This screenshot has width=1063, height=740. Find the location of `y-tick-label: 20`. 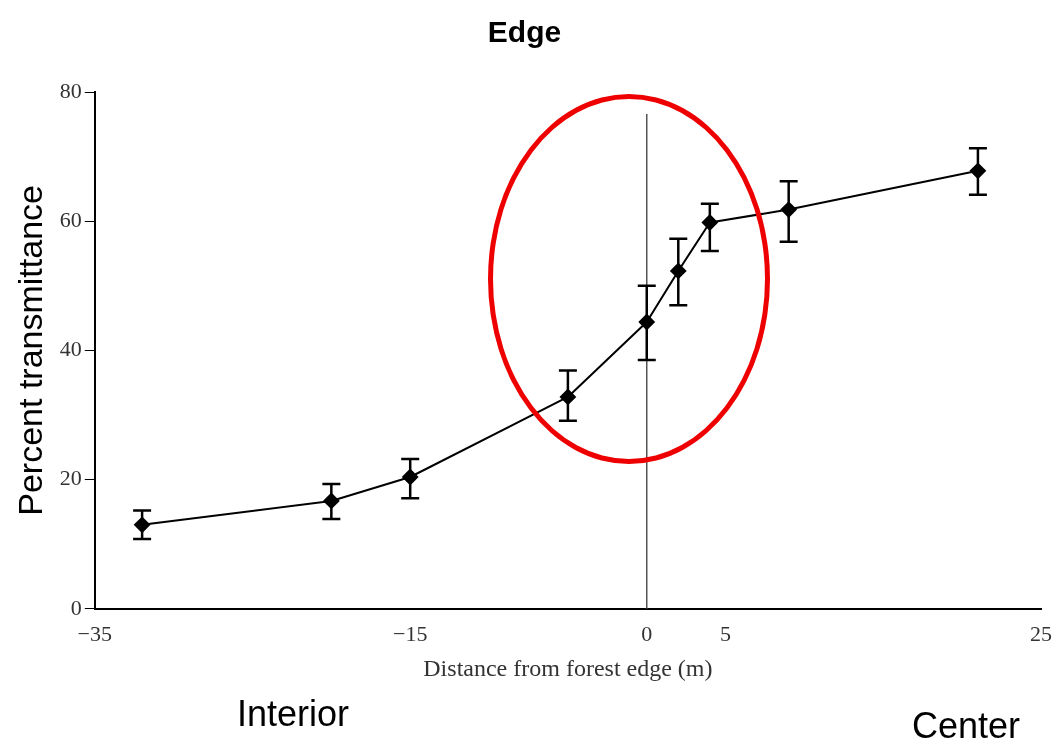

y-tick-label: 20 is located at coordinates (70, 478).